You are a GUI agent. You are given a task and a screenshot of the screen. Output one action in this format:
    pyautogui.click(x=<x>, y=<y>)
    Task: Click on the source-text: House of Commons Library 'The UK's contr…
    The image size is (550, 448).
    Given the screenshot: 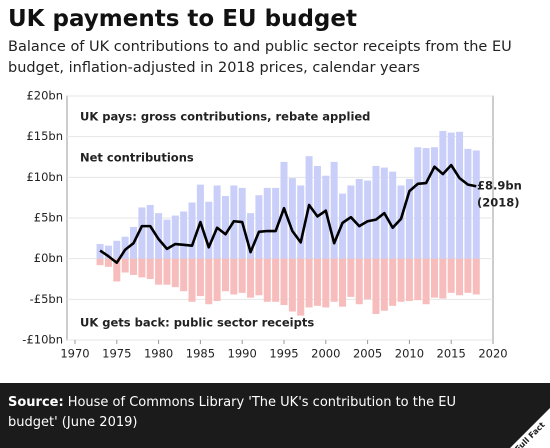 What is the action you would take?
    pyautogui.click(x=232, y=412)
    